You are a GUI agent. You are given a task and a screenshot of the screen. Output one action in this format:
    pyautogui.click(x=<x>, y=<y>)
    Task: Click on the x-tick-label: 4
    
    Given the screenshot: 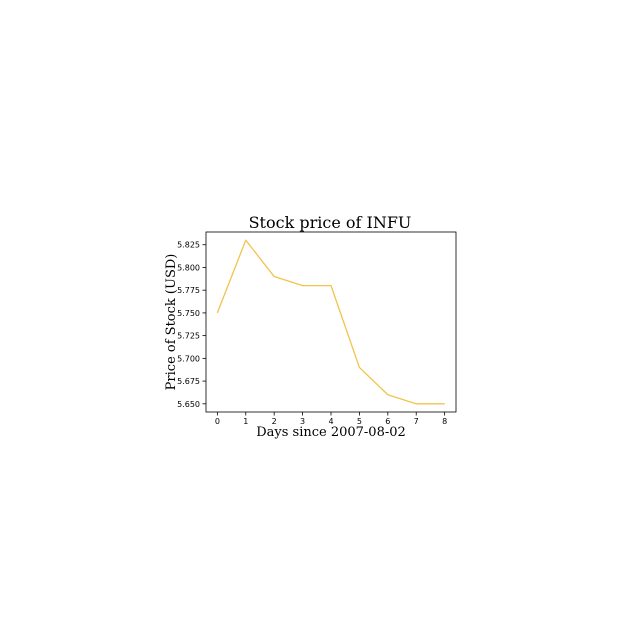 What is the action you would take?
    pyautogui.click(x=330, y=421)
    